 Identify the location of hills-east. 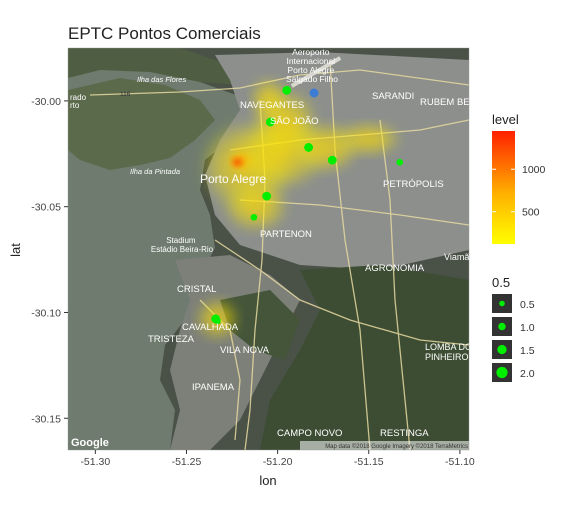
(364, 357).